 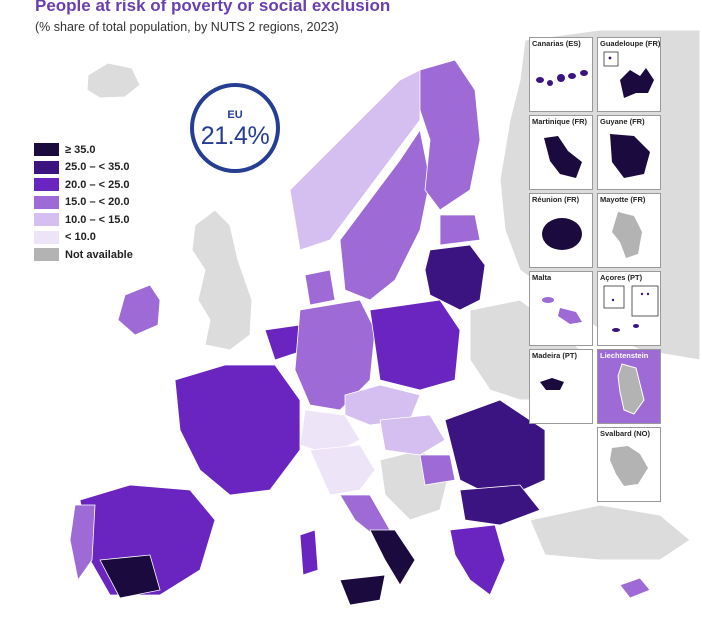 What do you see at coordinates (237, 430) in the screenshot?
I see `france-region` at bounding box center [237, 430].